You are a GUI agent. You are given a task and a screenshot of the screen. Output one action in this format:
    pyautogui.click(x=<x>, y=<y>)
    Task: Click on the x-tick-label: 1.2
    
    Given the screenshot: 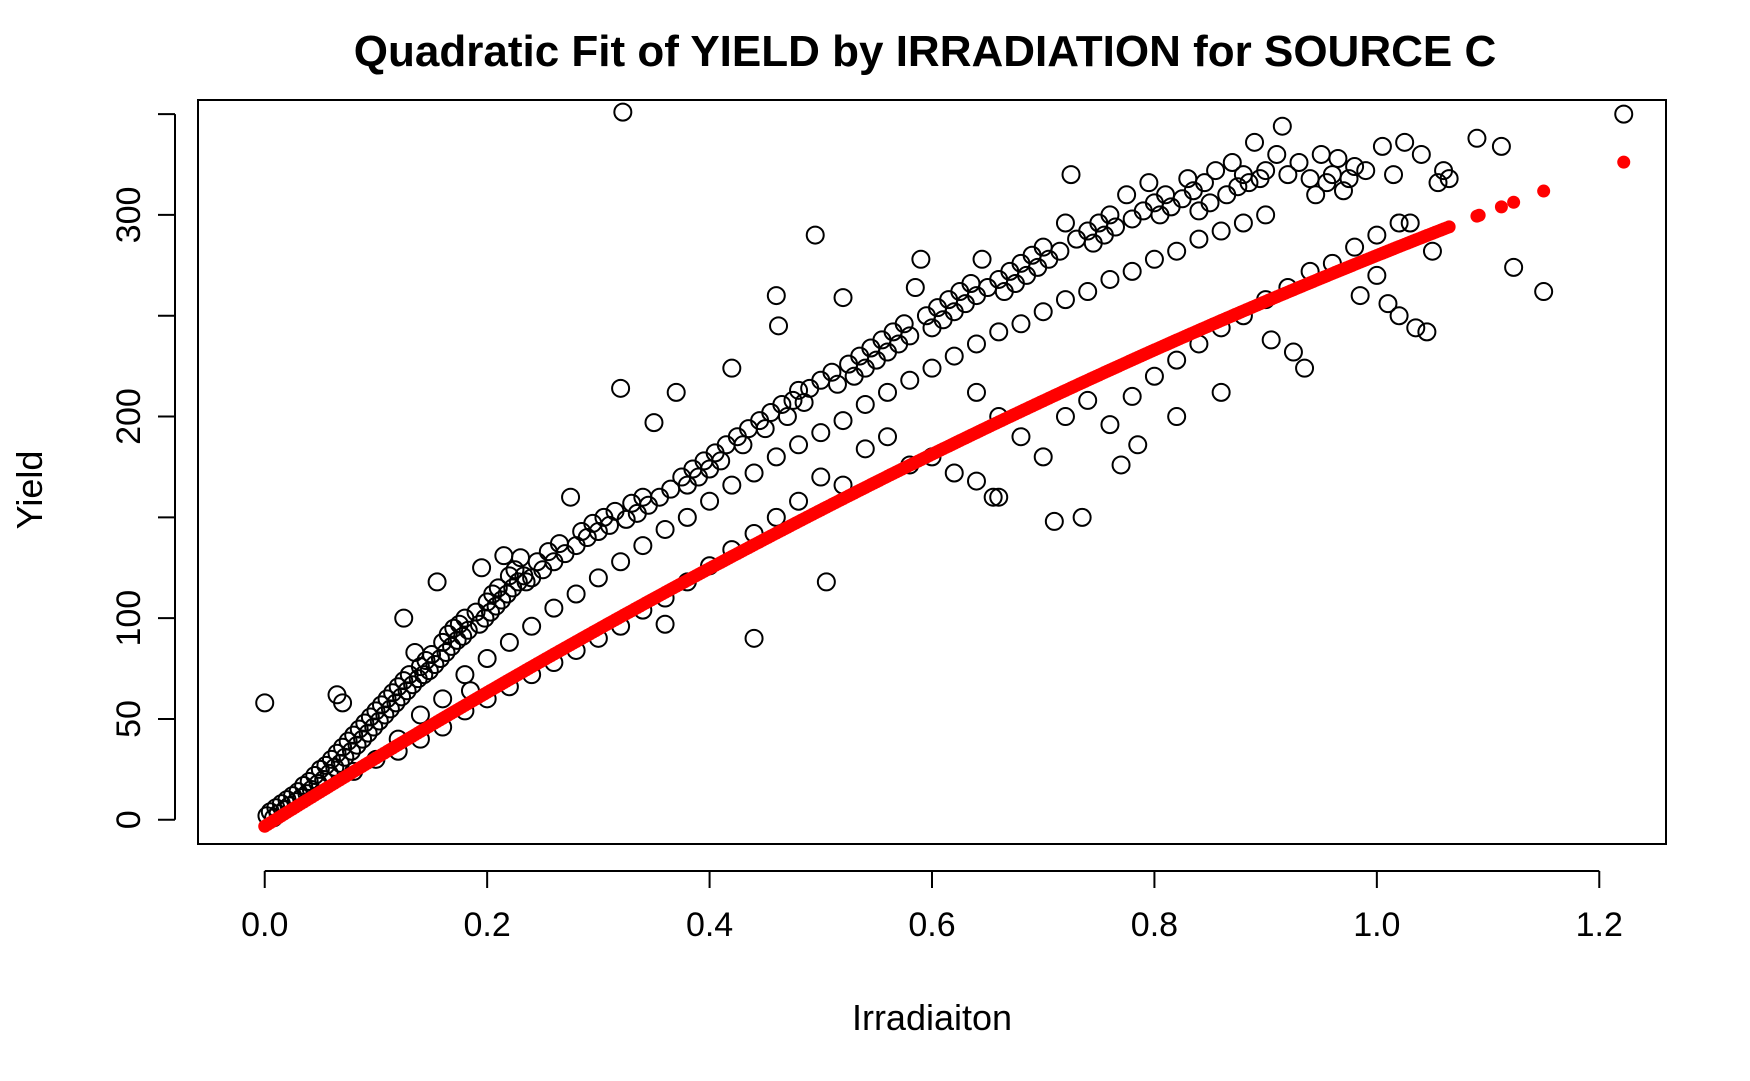 What is the action you would take?
    pyautogui.click(x=1599, y=925)
    